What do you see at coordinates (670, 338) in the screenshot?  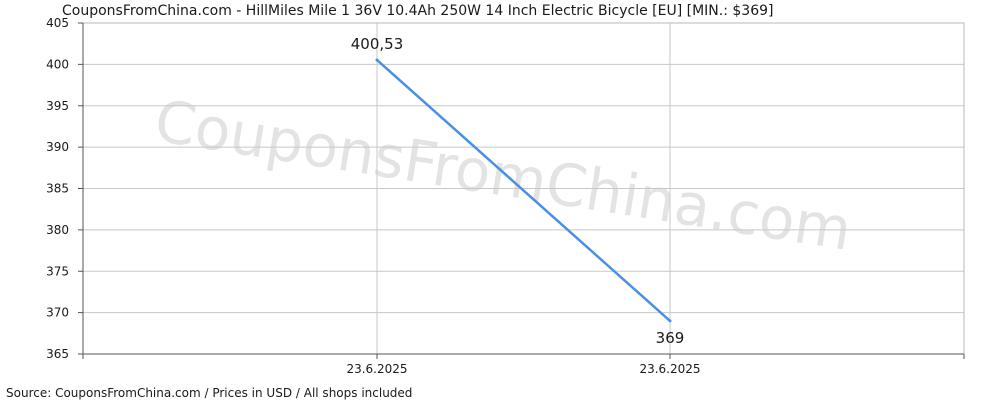 I see `data-label: 369` at bounding box center [670, 338].